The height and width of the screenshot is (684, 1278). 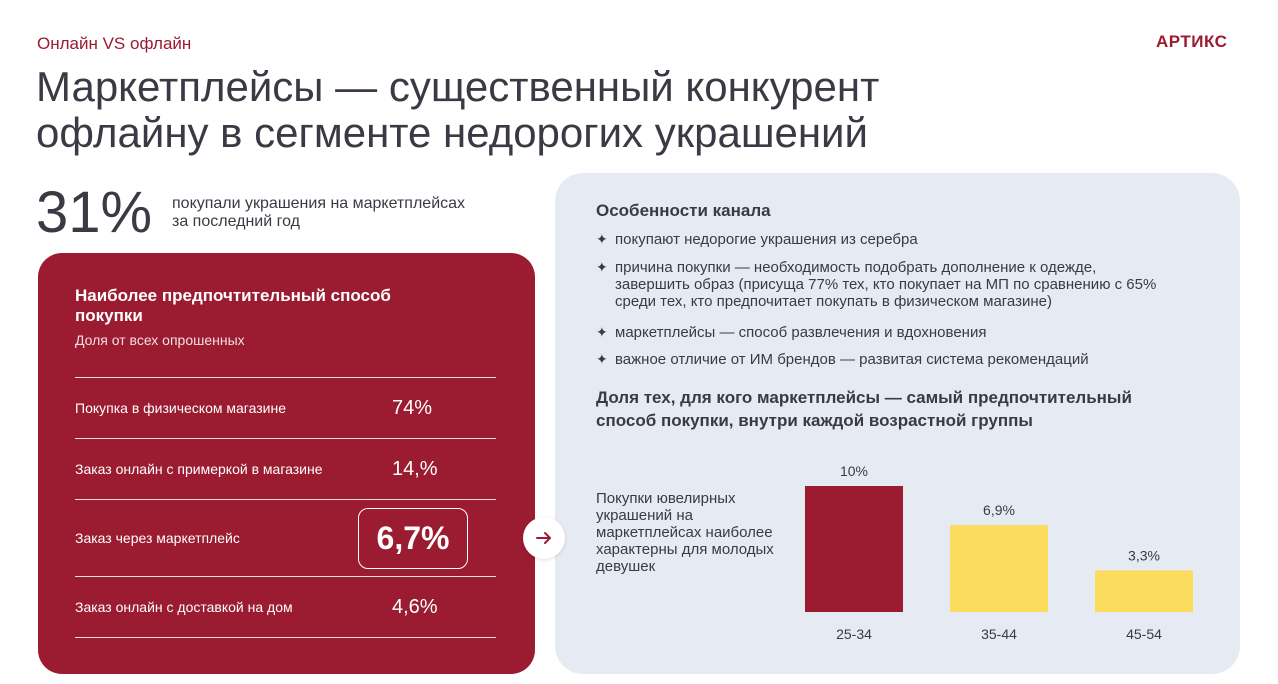 What do you see at coordinates (1192, 41) in the screenshot?
I see `brand-logo: АРТИКС` at bounding box center [1192, 41].